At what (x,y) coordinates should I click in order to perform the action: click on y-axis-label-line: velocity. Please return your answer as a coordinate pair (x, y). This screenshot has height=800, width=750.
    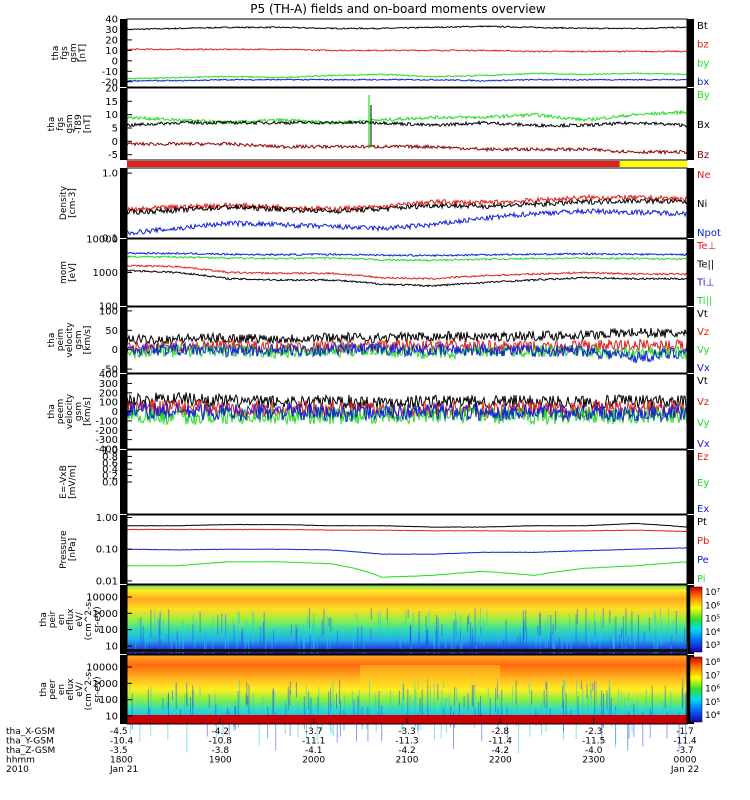
    Looking at the image, I should click on (70, 411).